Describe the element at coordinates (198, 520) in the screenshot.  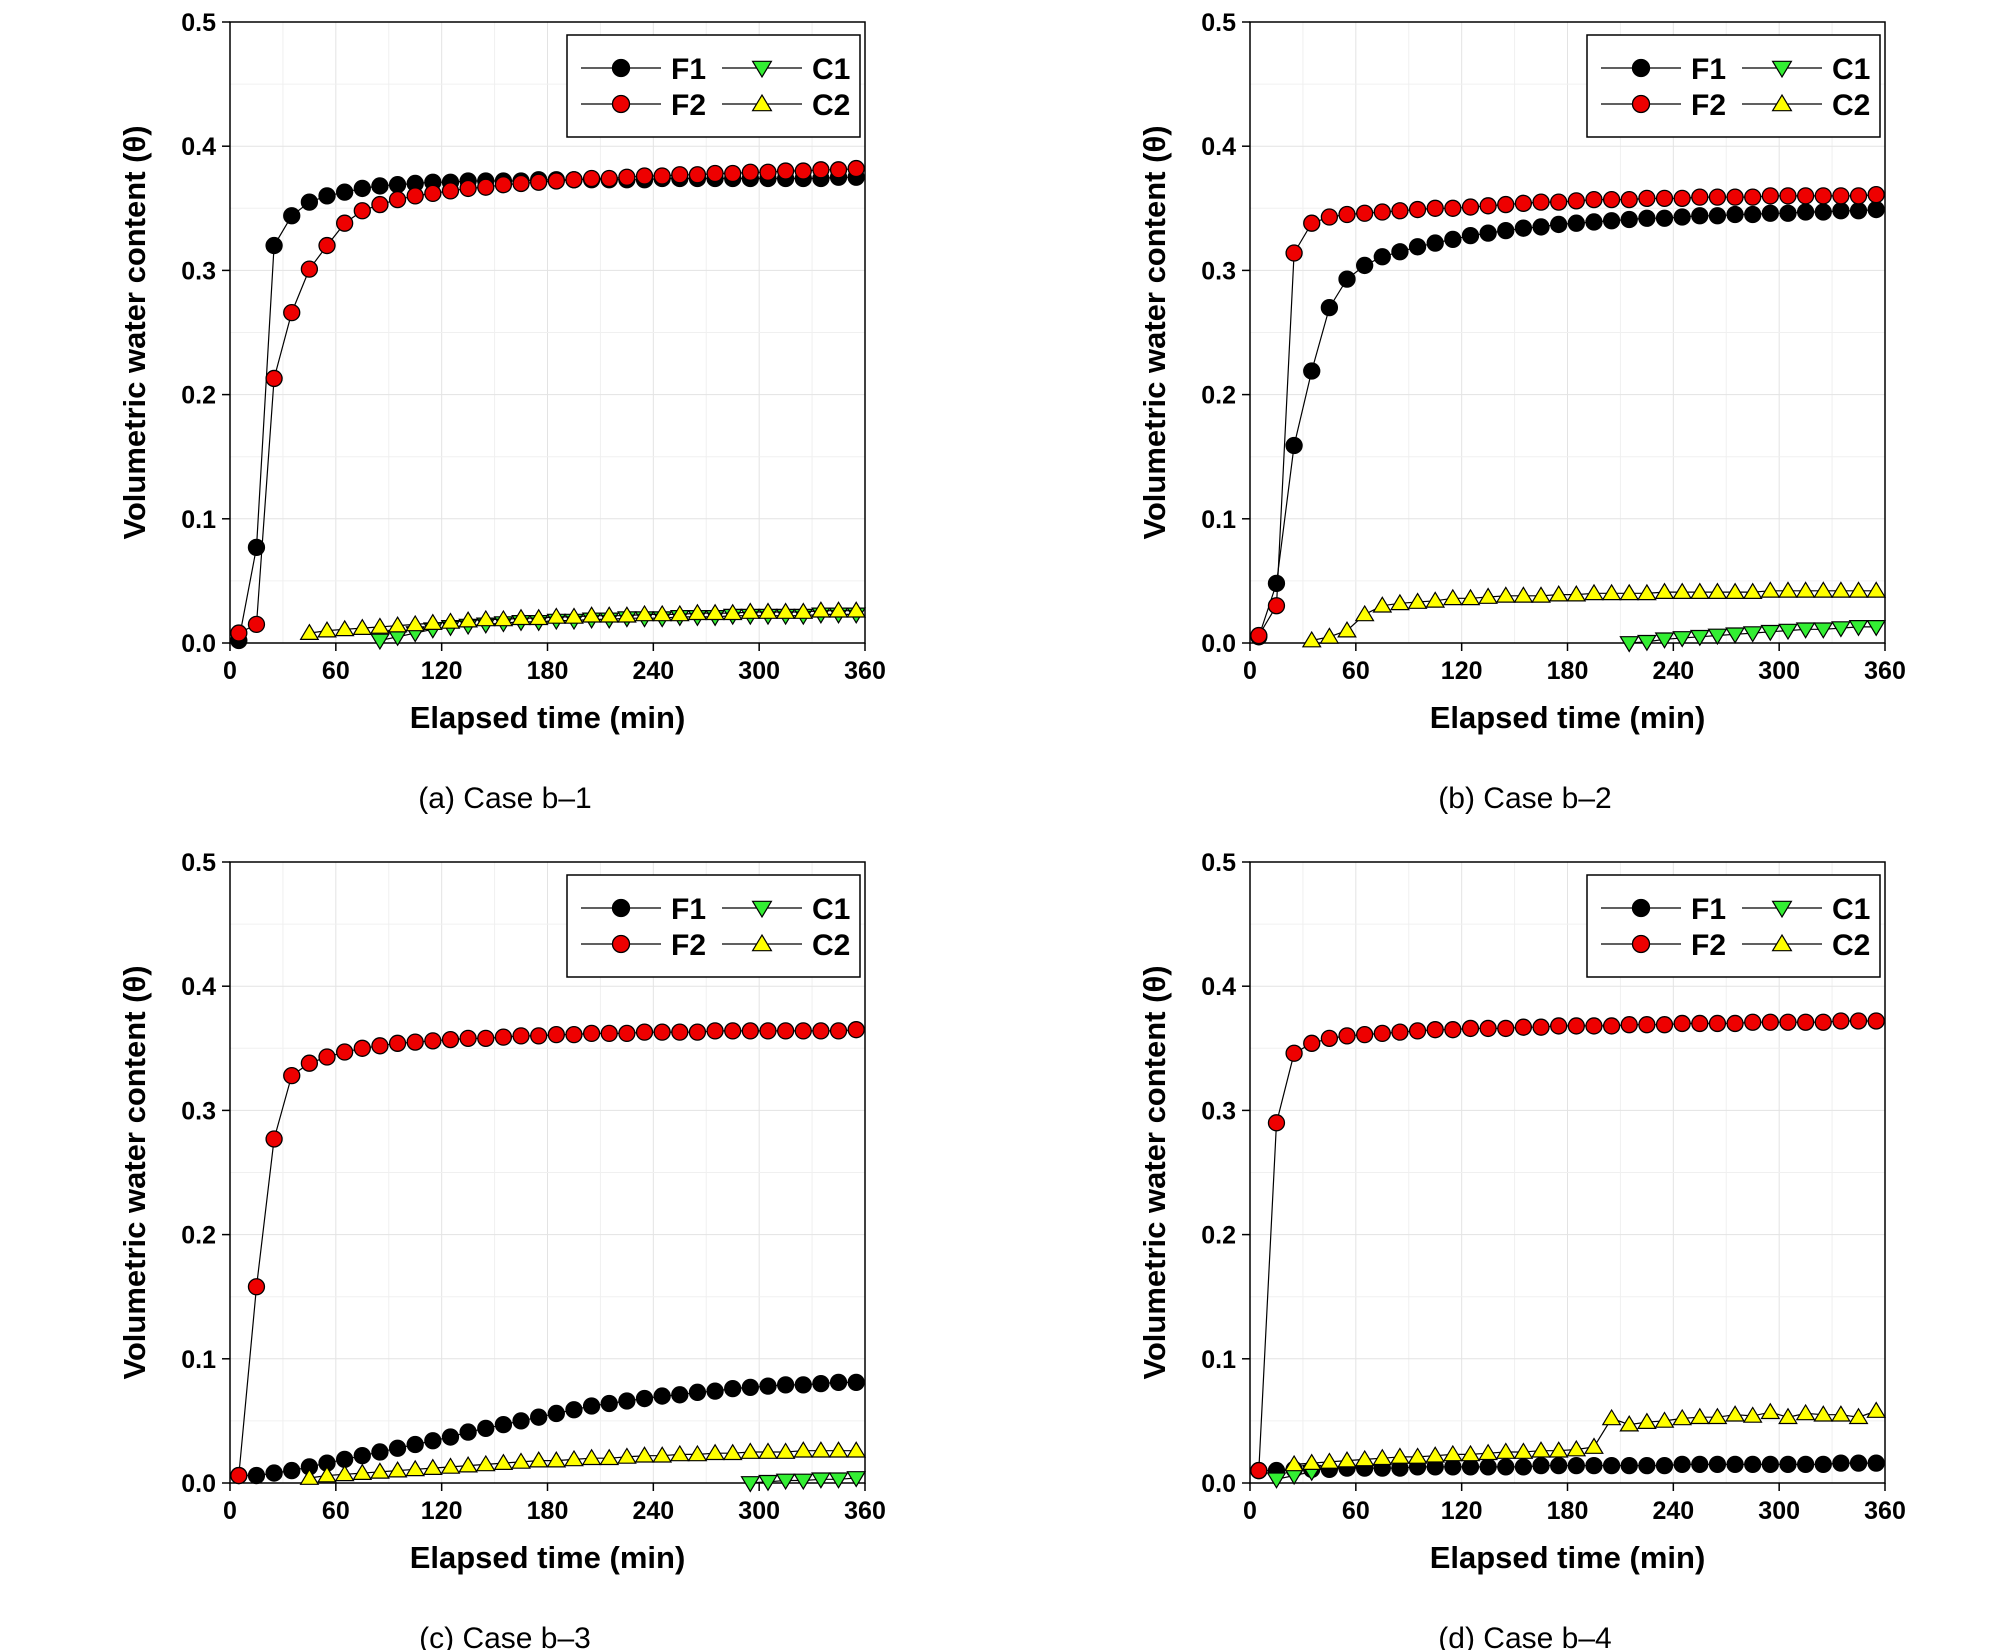
I see `y-tick-label: 0.1` at that location.